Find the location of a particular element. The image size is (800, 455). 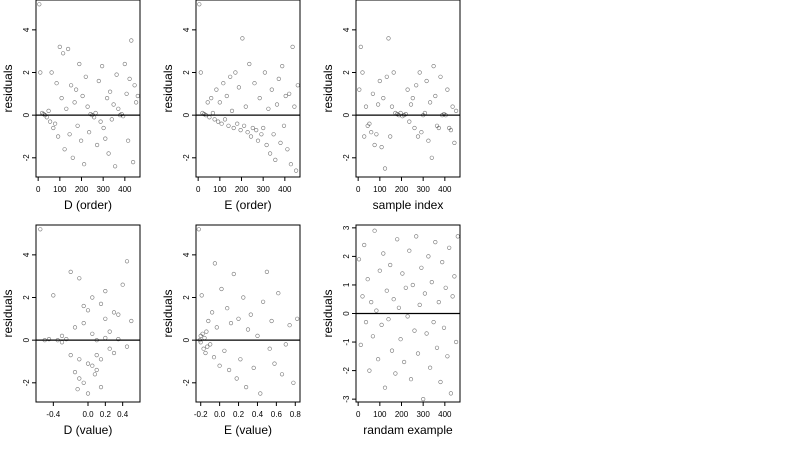

x-tick-label: 100 is located at coordinates (220, 189).